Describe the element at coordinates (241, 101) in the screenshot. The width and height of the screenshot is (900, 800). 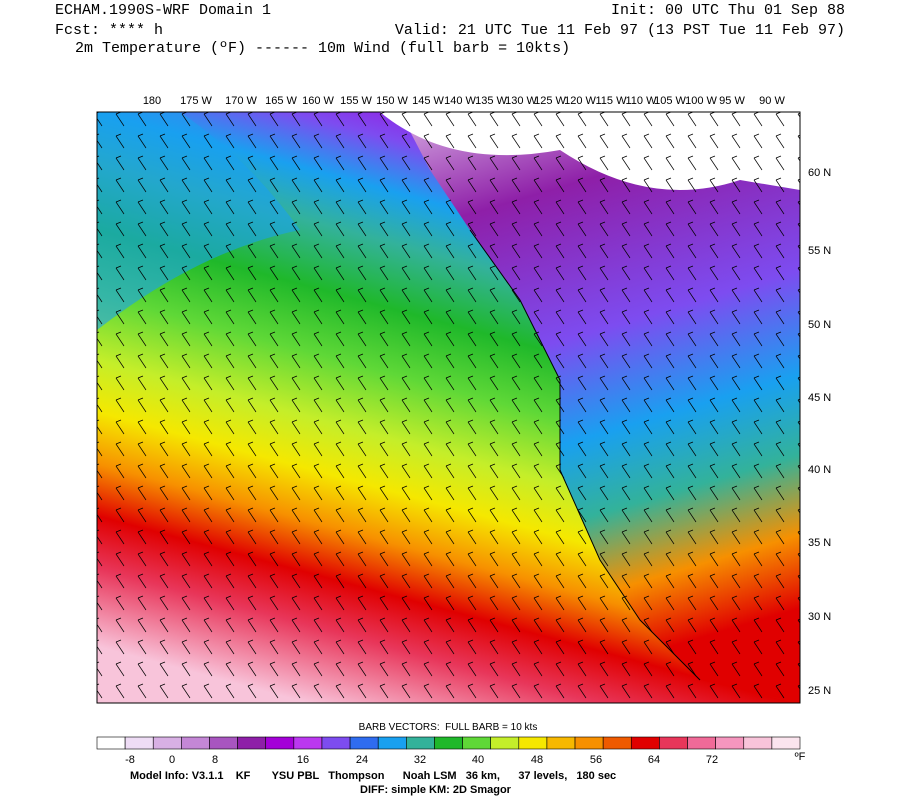
I see `longitude-label: 170 W` at that location.